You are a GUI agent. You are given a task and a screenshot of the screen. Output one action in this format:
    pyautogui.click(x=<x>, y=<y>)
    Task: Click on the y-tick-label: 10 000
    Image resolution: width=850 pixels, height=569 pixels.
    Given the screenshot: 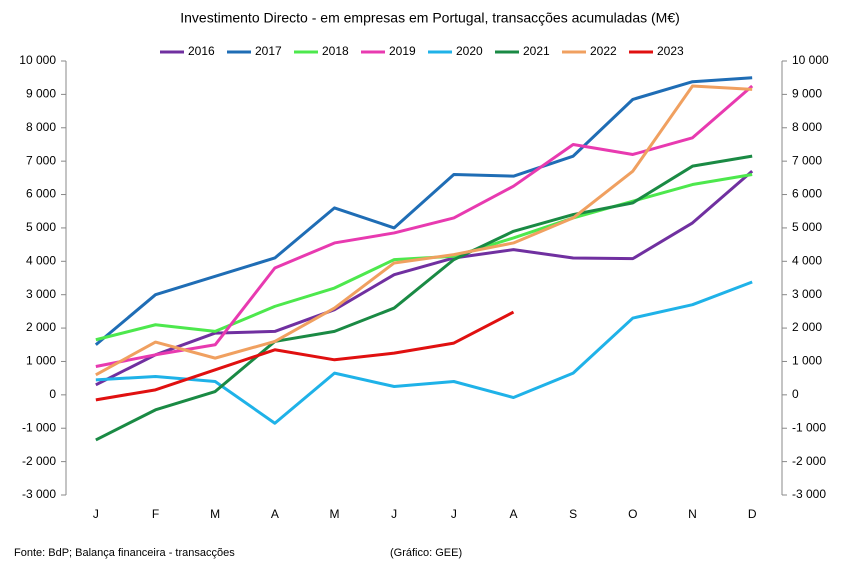 What is the action you would take?
    pyautogui.click(x=37, y=60)
    